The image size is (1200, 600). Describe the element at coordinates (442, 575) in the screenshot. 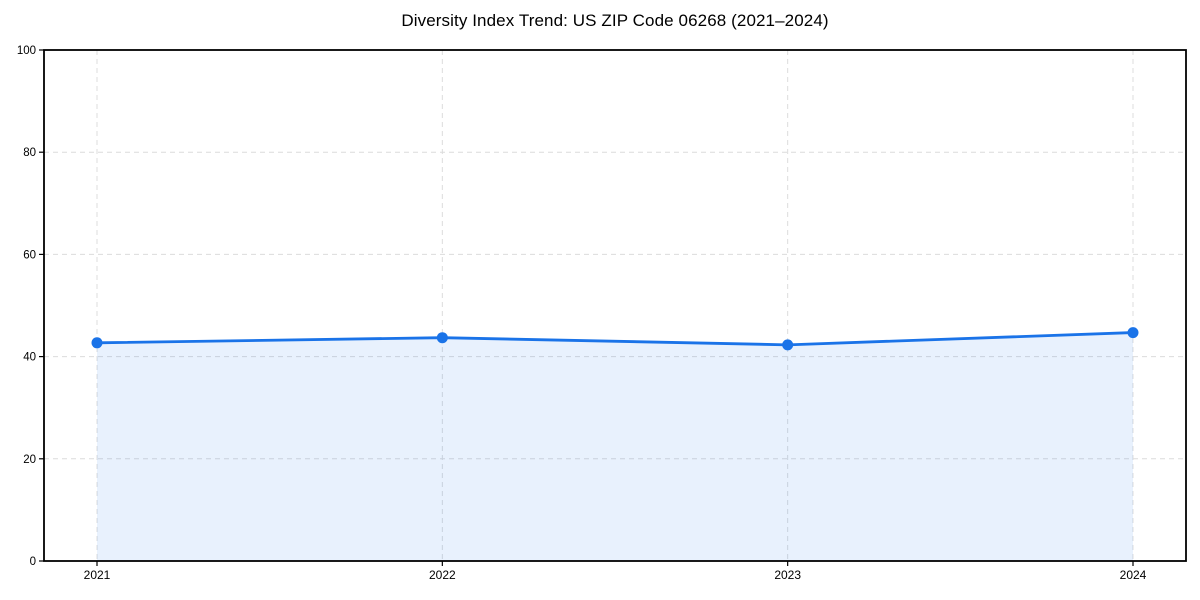

I see `x-tick-label: 2022` at that location.